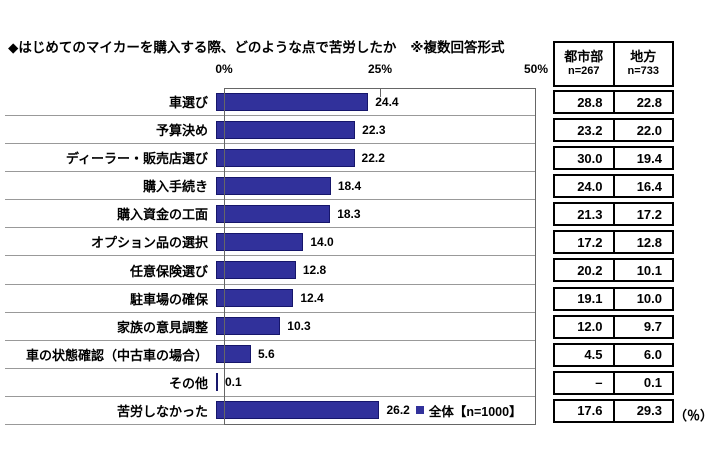  I want to click on category-label: その他, so click(188, 383).